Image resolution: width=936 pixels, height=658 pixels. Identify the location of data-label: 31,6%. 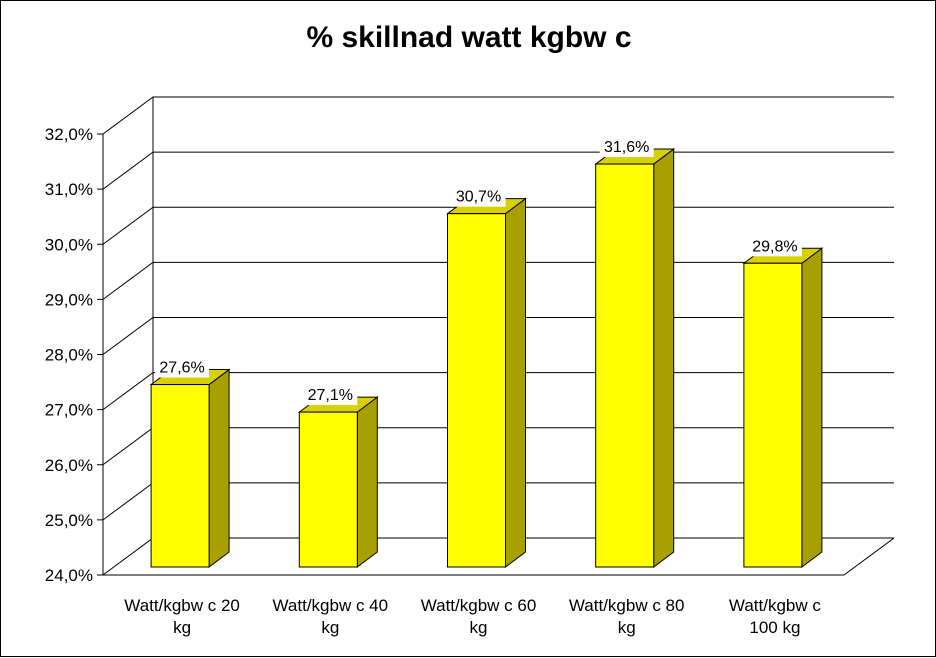
(626, 147).